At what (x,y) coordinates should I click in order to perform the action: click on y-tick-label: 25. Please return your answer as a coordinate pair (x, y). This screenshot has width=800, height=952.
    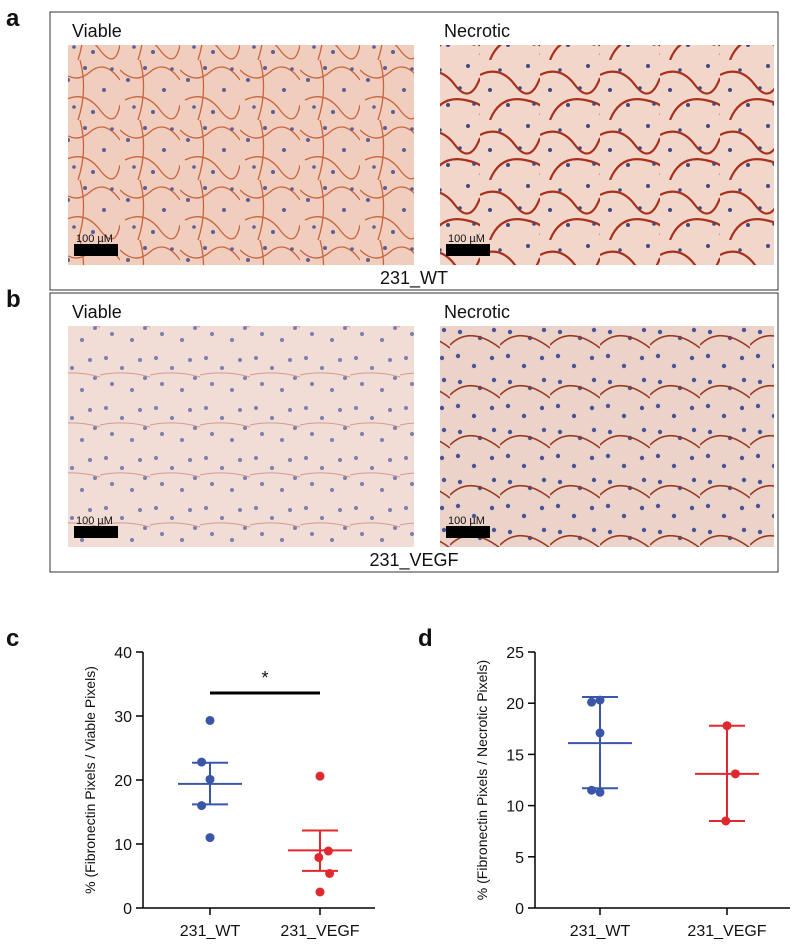
    Looking at the image, I should click on (515, 653).